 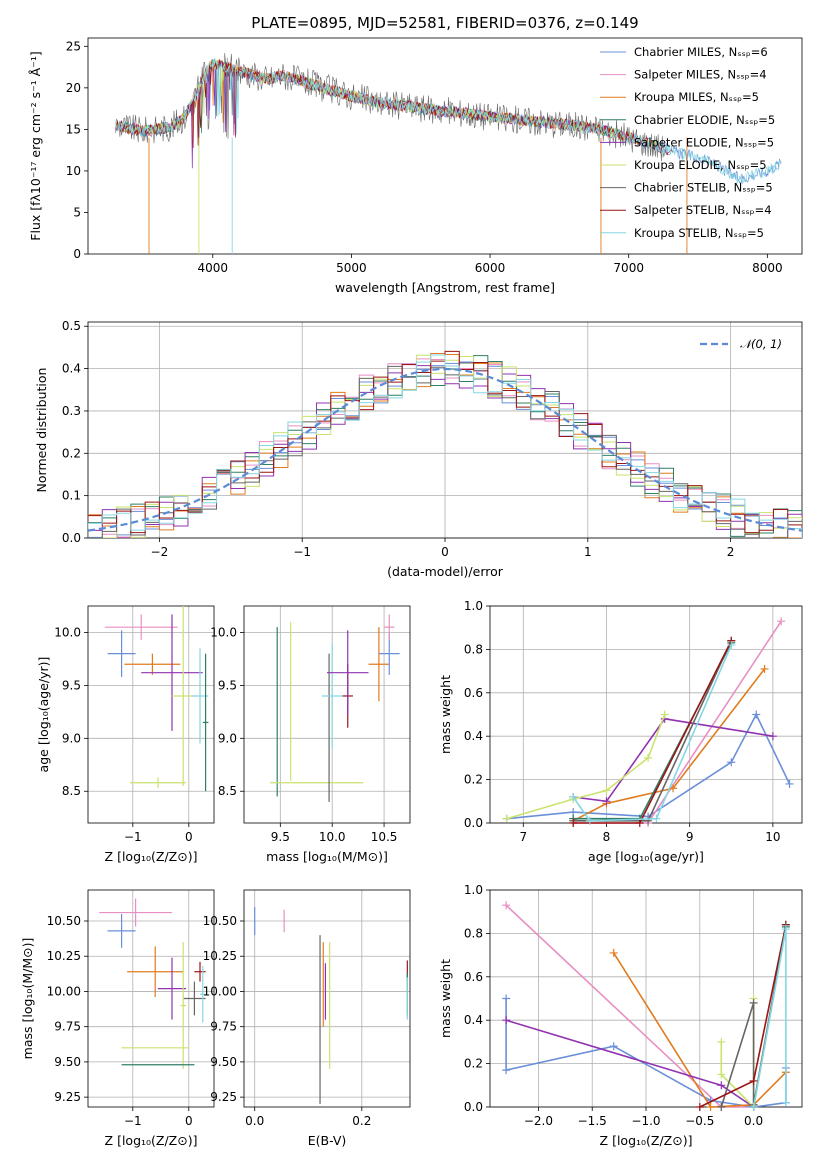 I want to click on residual-histogram-panel-ytick-label: 0.5, so click(x=71, y=326).